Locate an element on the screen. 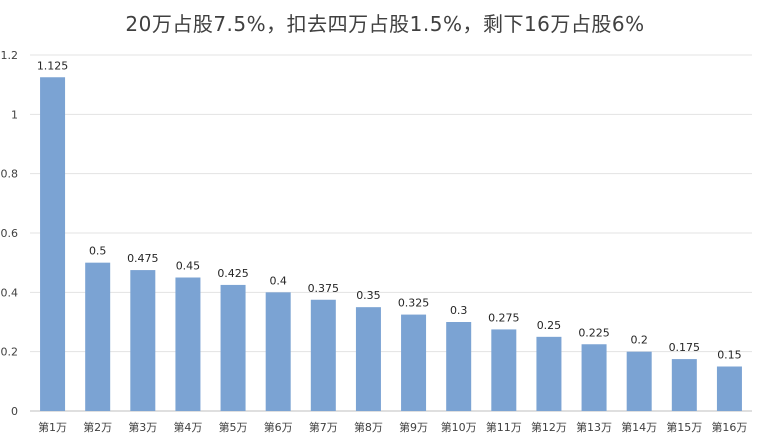  x-tick-label: 第9万 is located at coordinates (413, 427).